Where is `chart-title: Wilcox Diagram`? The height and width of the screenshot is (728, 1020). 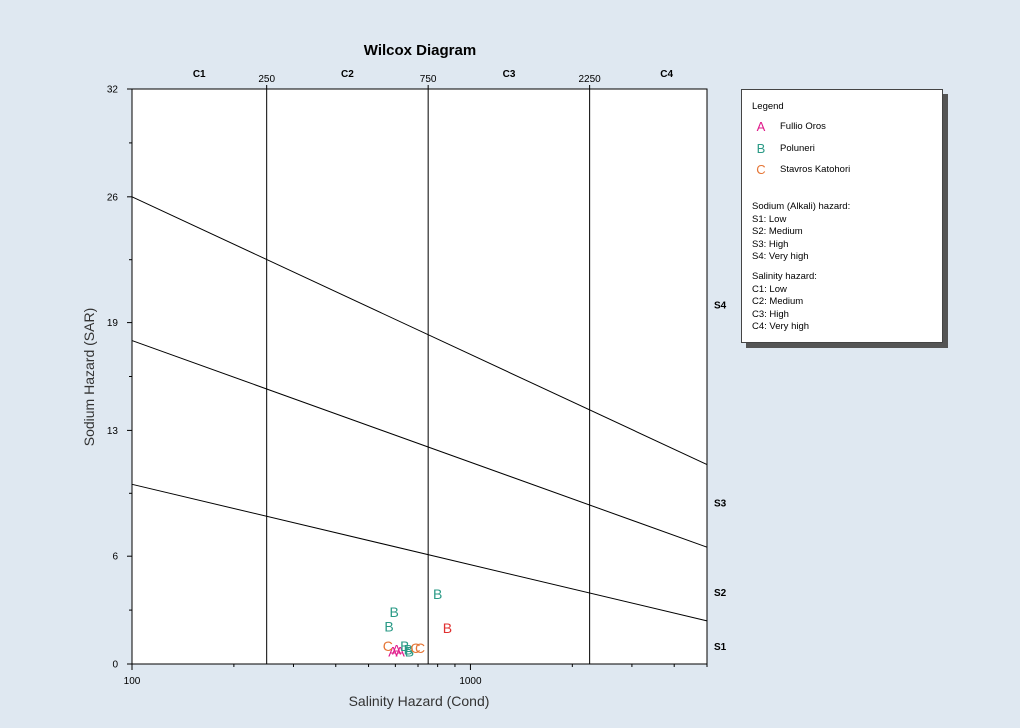 chart-title: Wilcox Diagram is located at coordinates (420, 50).